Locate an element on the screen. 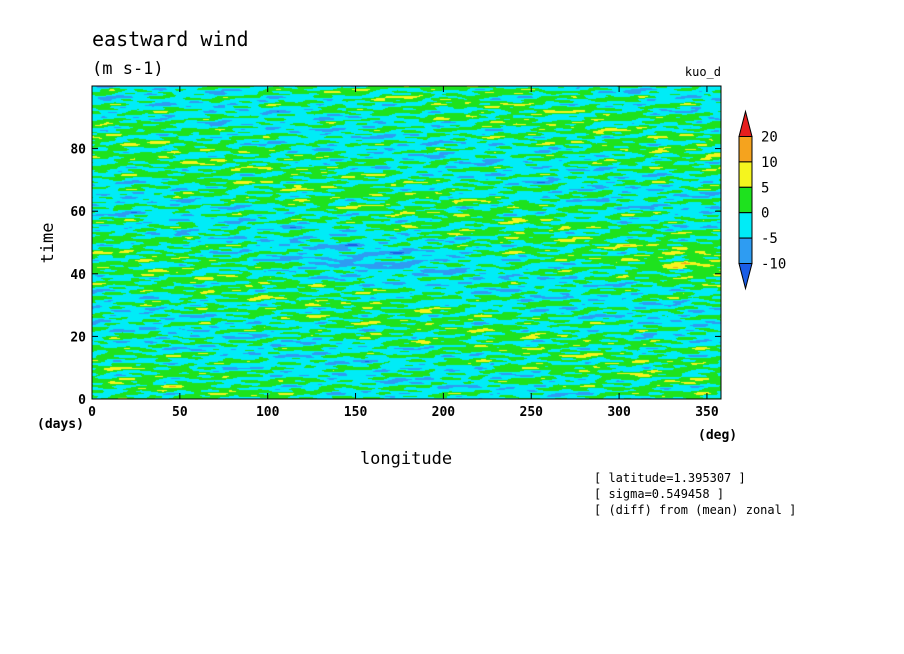 Image resolution: width=904 pixels, height=654 pixels. annotation-sigma: [ sigma=0.549458 ] is located at coordinates (659, 494).